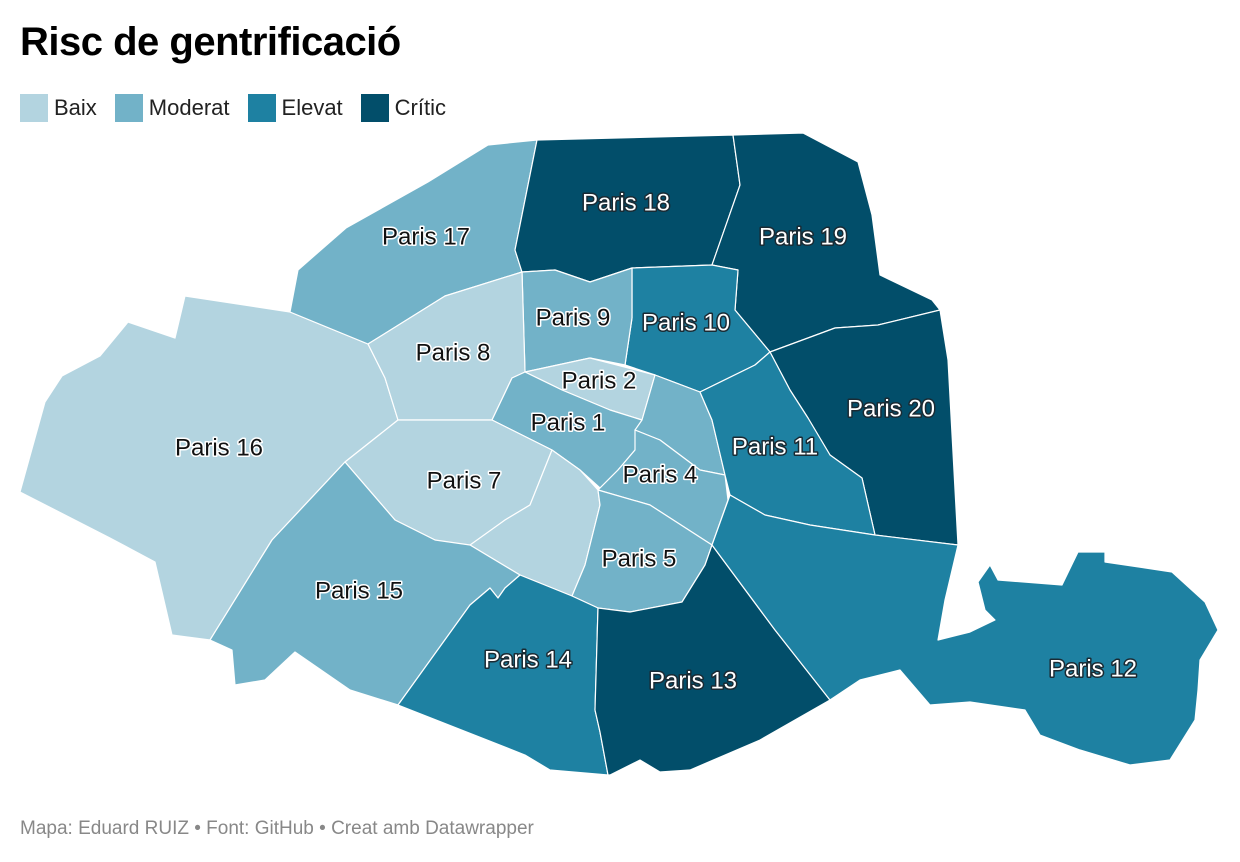 This screenshot has width=1240, height=862. I want to click on district-label-paris-17: Paris 17, so click(426, 236).